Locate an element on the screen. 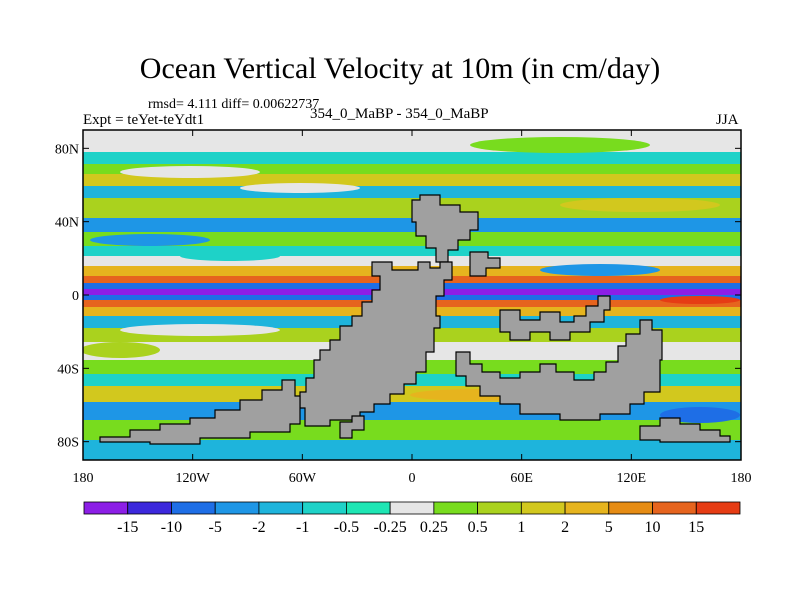 The width and height of the screenshot is (800, 600). y-tick-label: 0 is located at coordinates (75, 296).